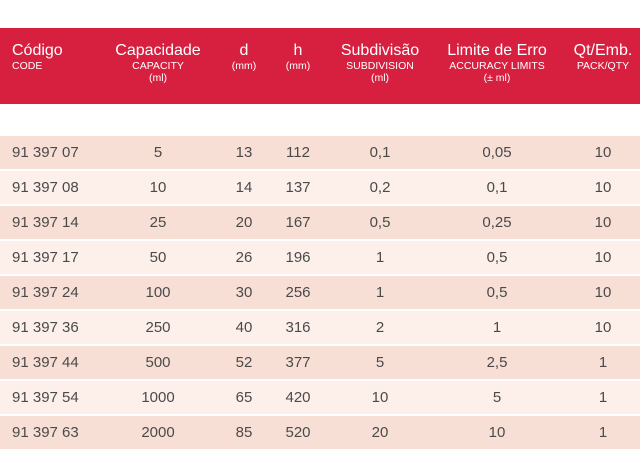  What do you see at coordinates (298, 66) in the screenshot?
I see `header-height-unit: (mm)` at bounding box center [298, 66].